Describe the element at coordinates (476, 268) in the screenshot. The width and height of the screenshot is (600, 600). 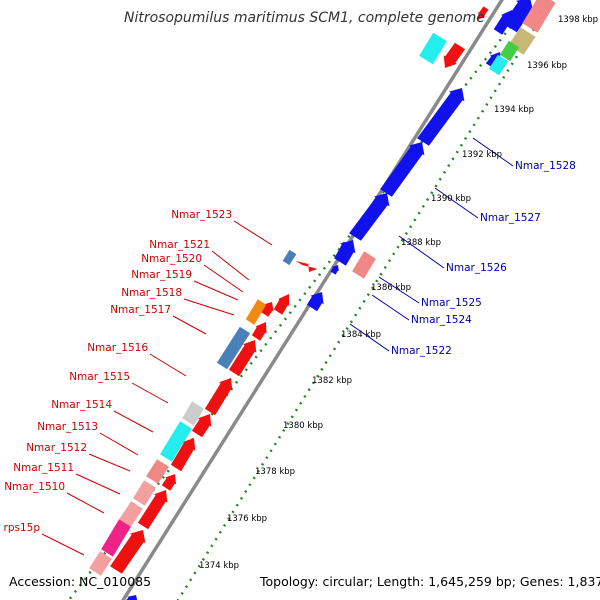
I see `gene-label: Nmar_1526` at that location.